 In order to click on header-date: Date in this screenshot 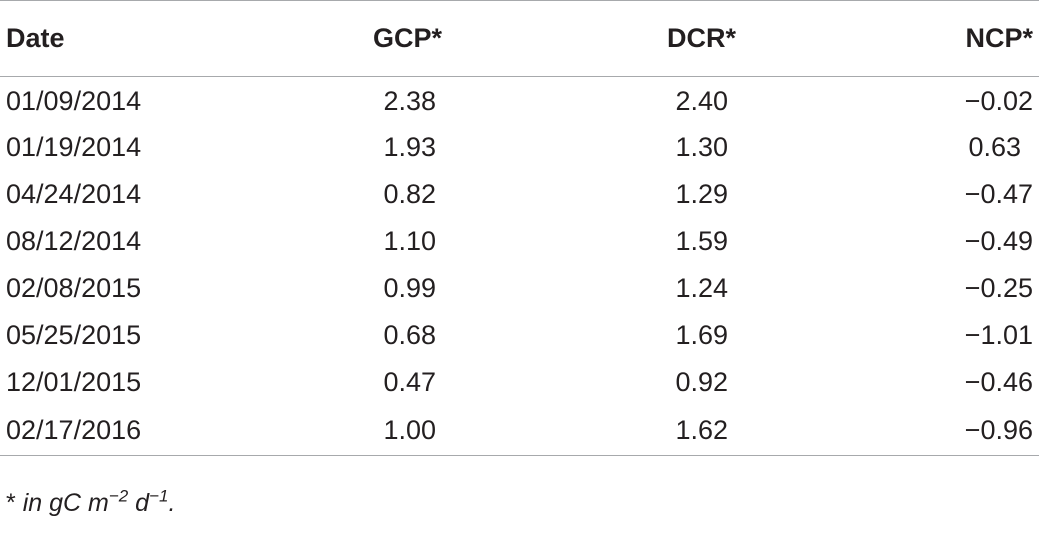, I will do `click(135, 38)`.